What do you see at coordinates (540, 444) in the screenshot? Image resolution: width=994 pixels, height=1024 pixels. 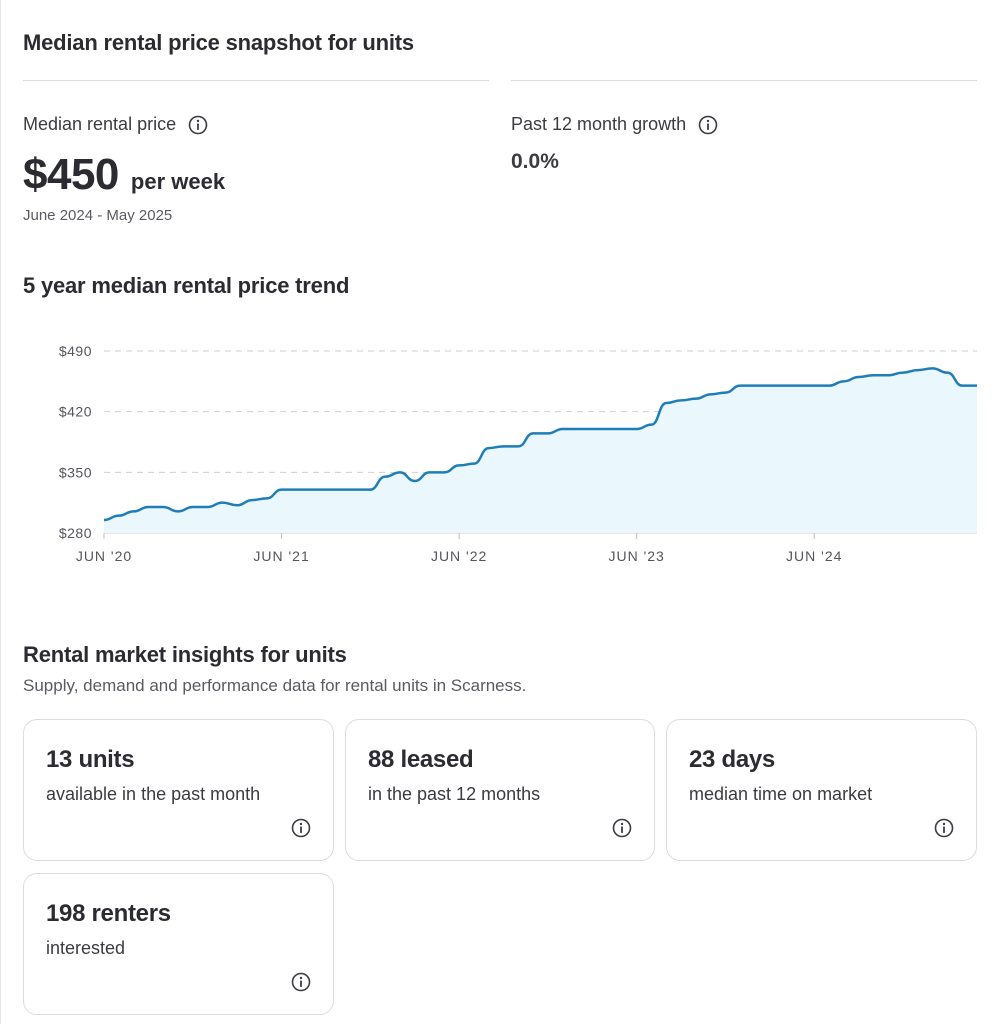 I see `chart-series-line` at bounding box center [540, 444].